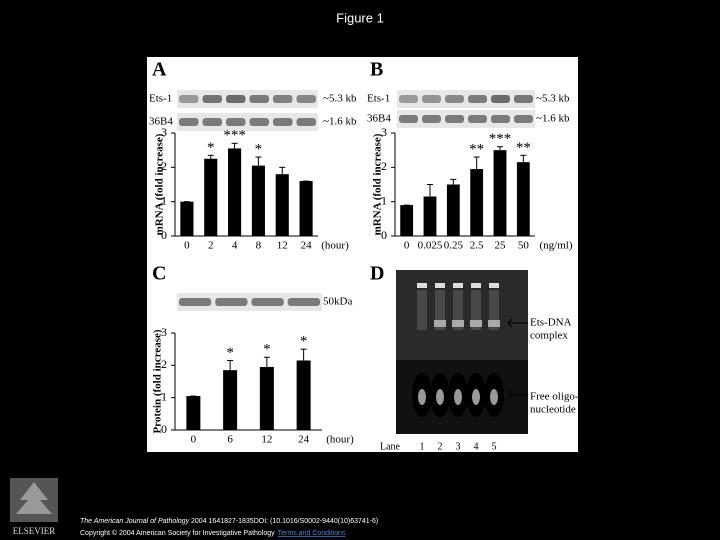 The image size is (720, 540). What do you see at coordinates (554, 397) in the screenshot?
I see `free-label: Free oligo-` at bounding box center [554, 397].